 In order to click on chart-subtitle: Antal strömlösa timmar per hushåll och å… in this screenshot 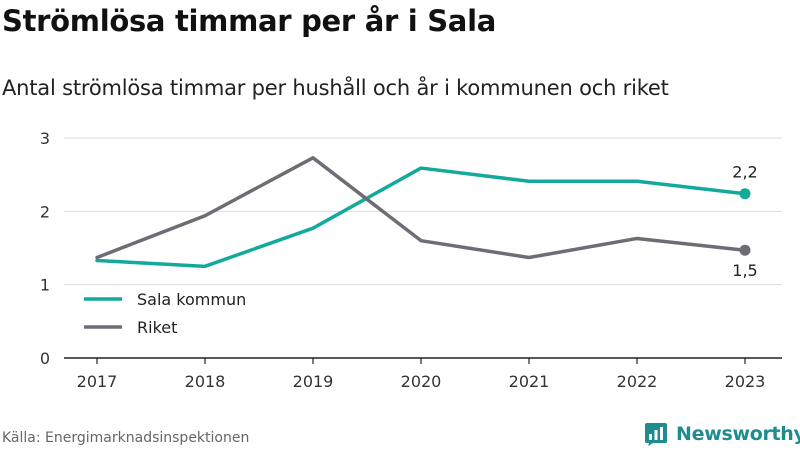, I will do `click(335, 88)`.